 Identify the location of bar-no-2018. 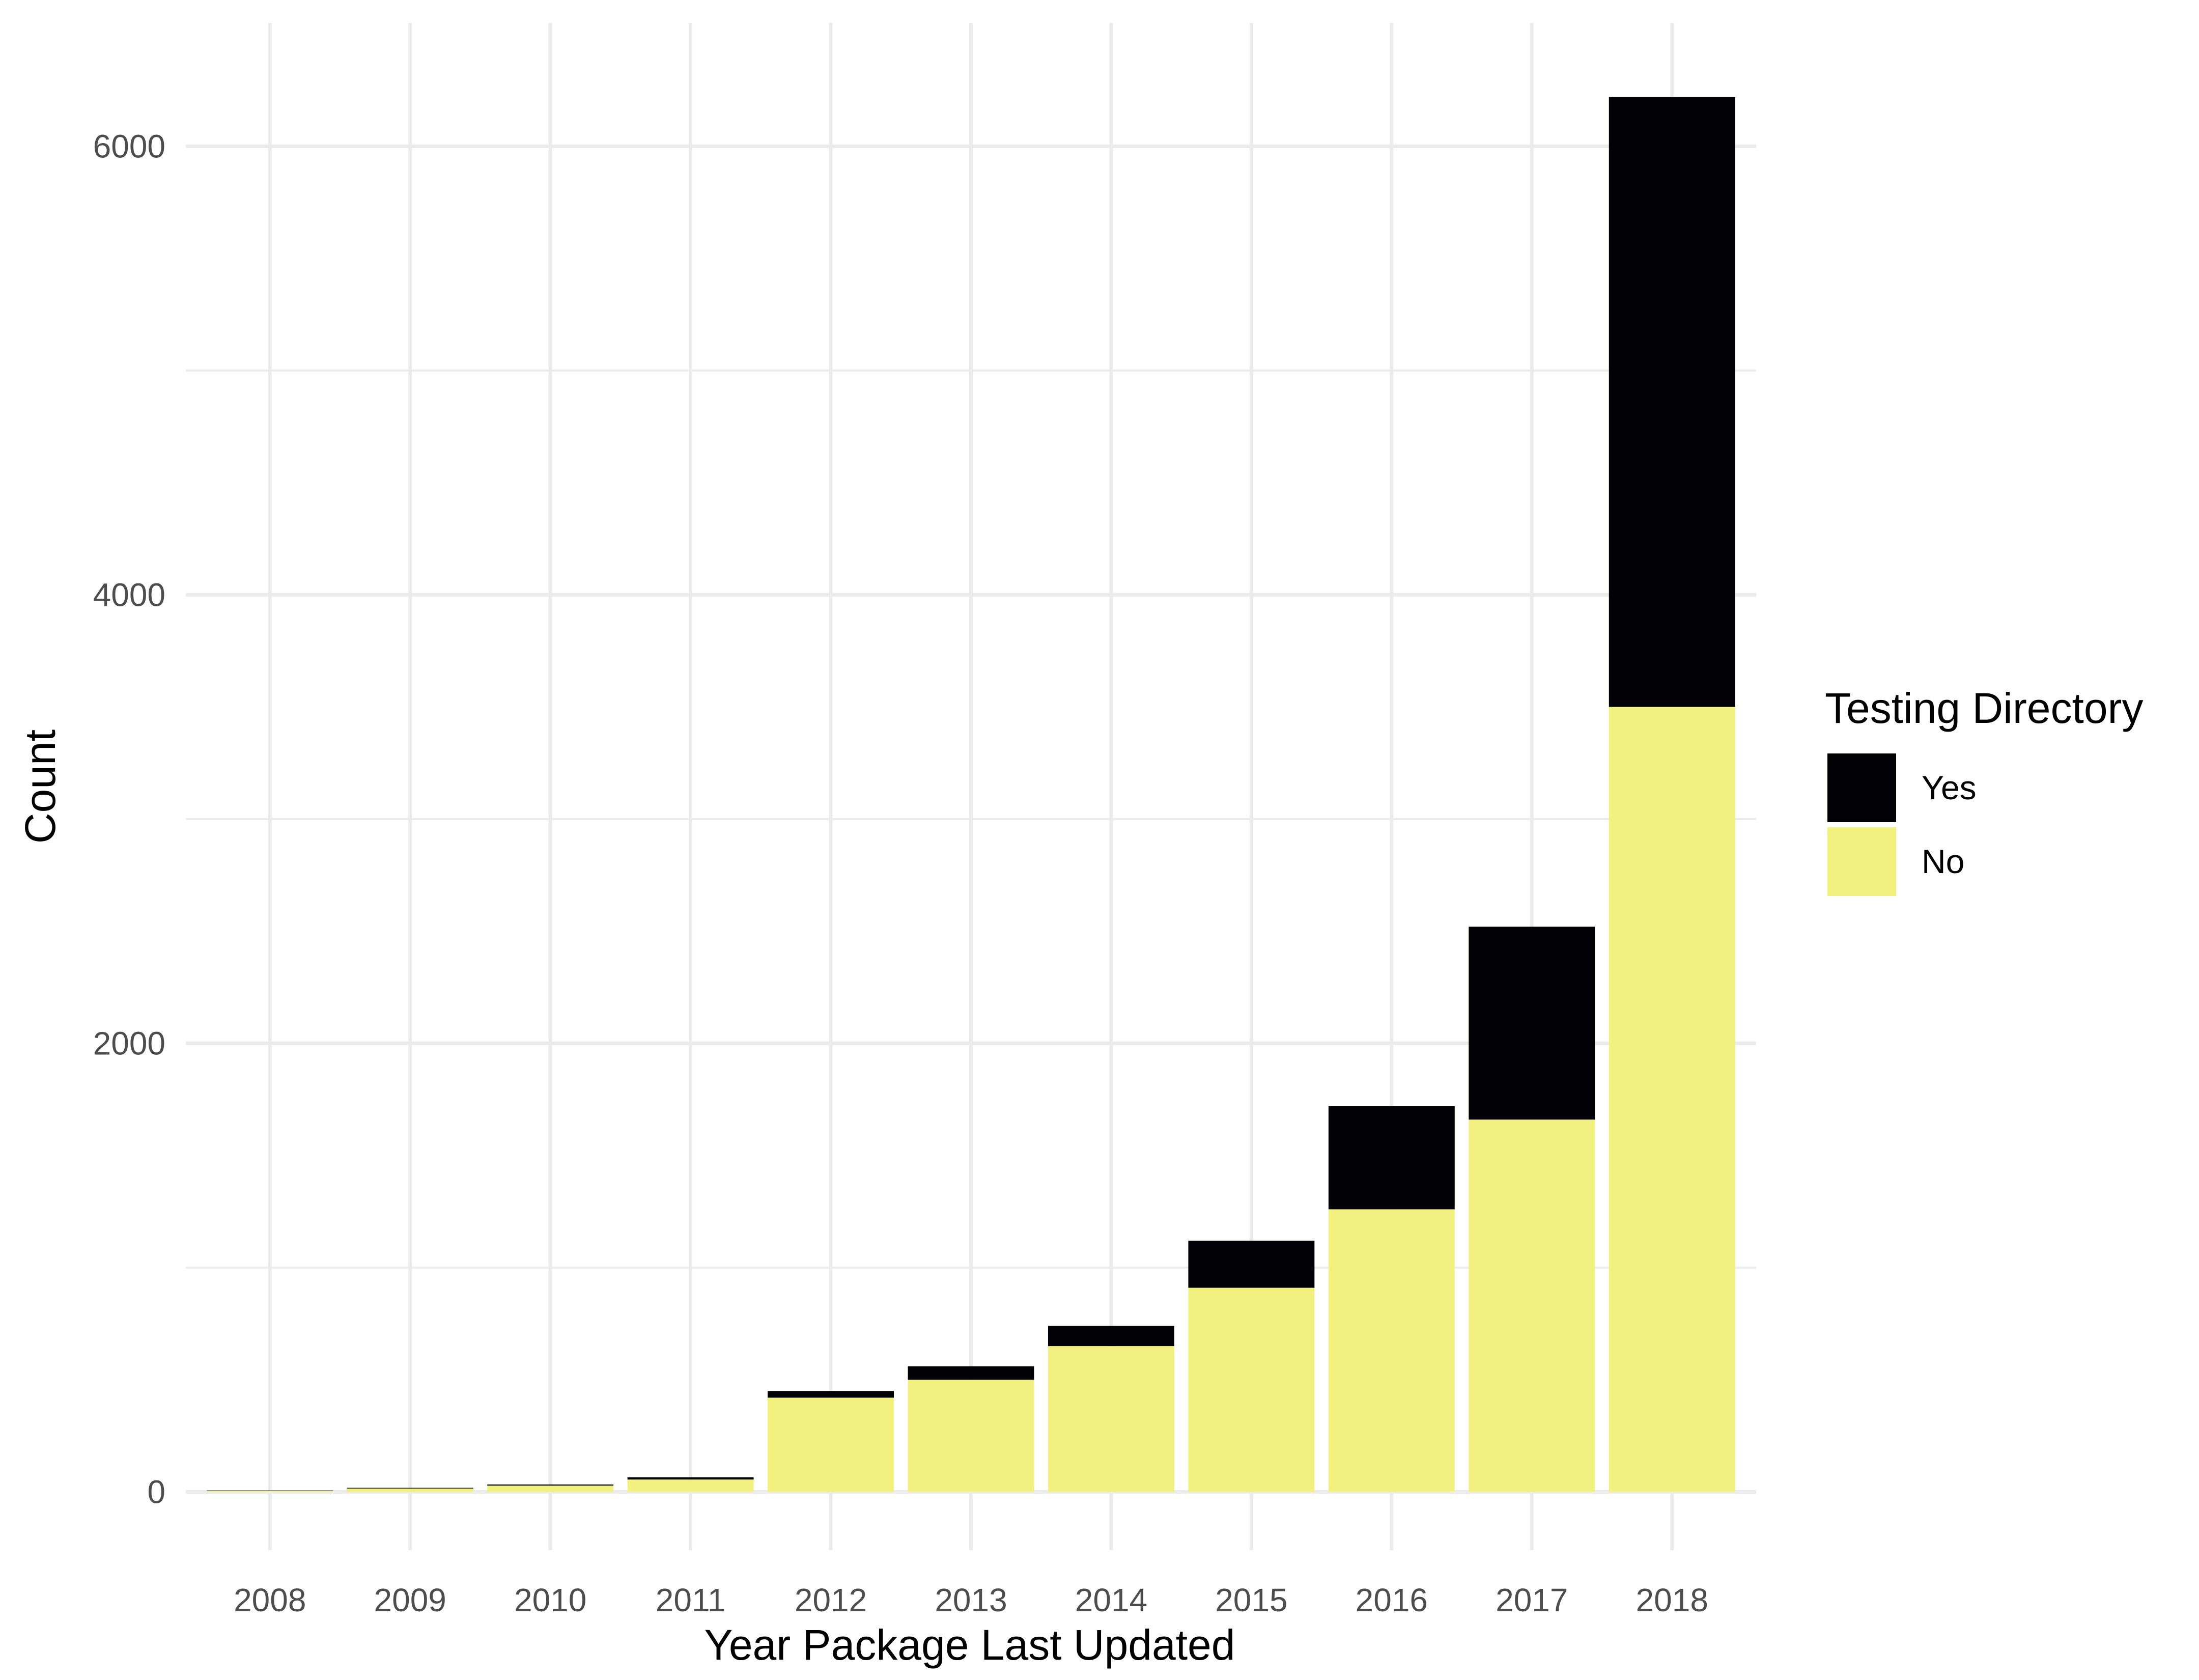
(1672, 1099).